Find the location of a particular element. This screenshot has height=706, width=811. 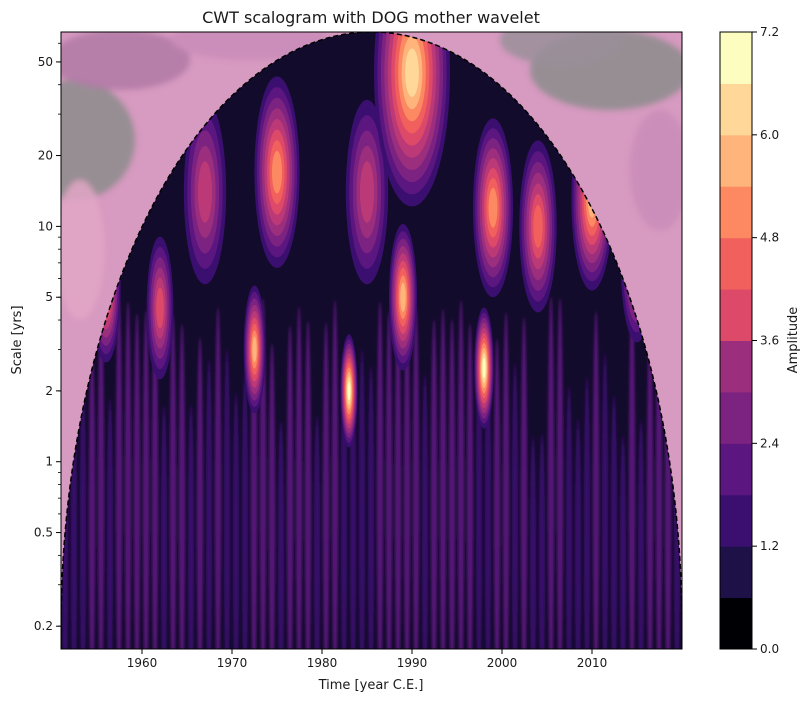

x-axis: 1960 1970 1980 1990 2000 2010 is located at coordinates (367, 659).